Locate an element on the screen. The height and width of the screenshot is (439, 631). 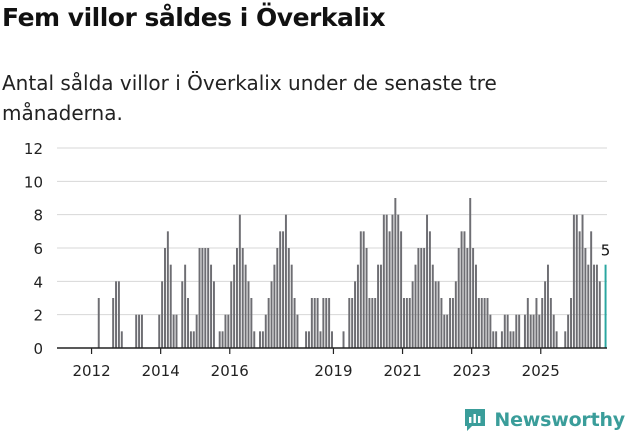
brand-name: Newsworthy is located at coordinates (559, 420).